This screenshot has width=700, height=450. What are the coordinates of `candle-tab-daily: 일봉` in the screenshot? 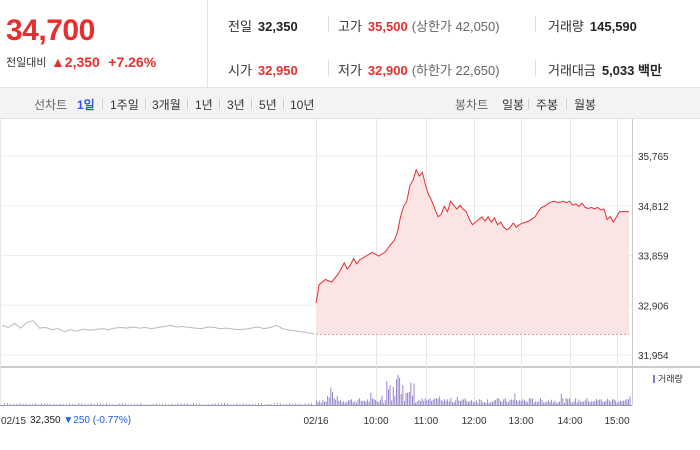 It's located at (513, 105).